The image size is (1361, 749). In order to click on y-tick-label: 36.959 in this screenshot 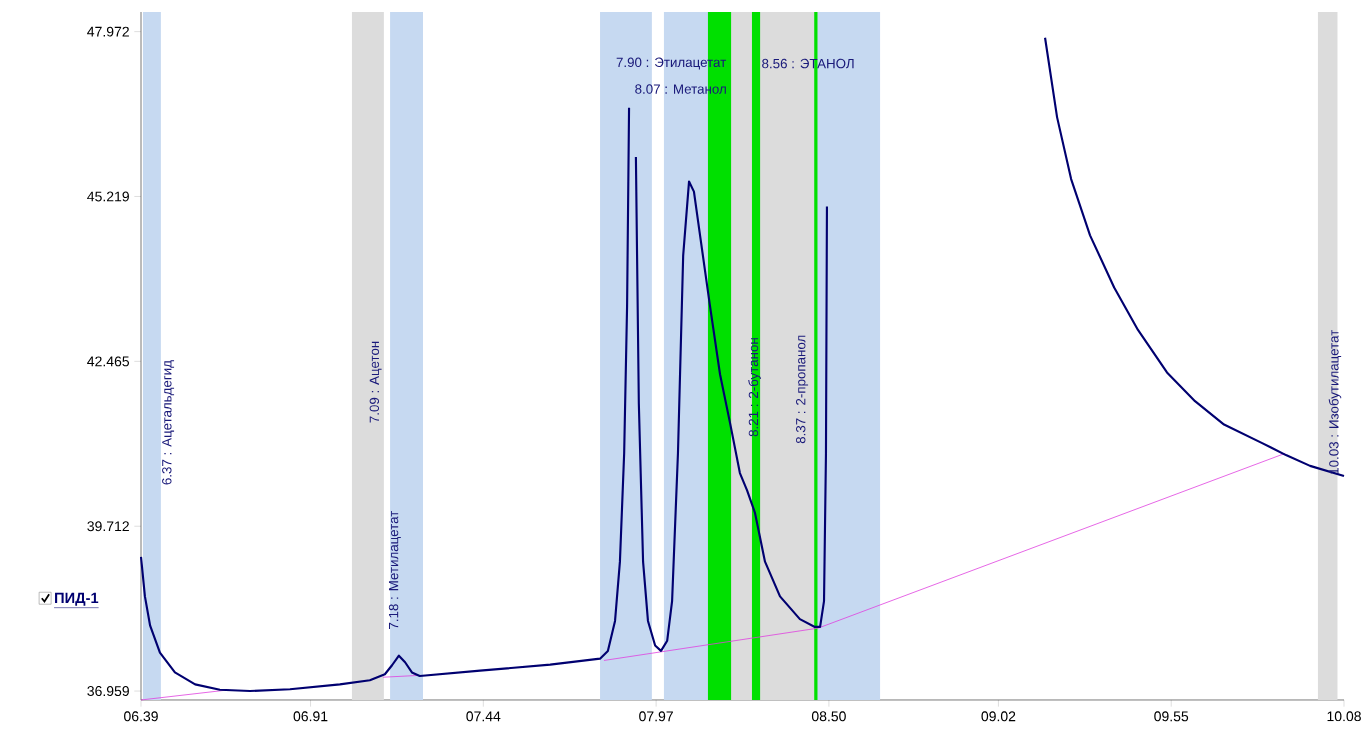, I will do `click(108, 691)`.